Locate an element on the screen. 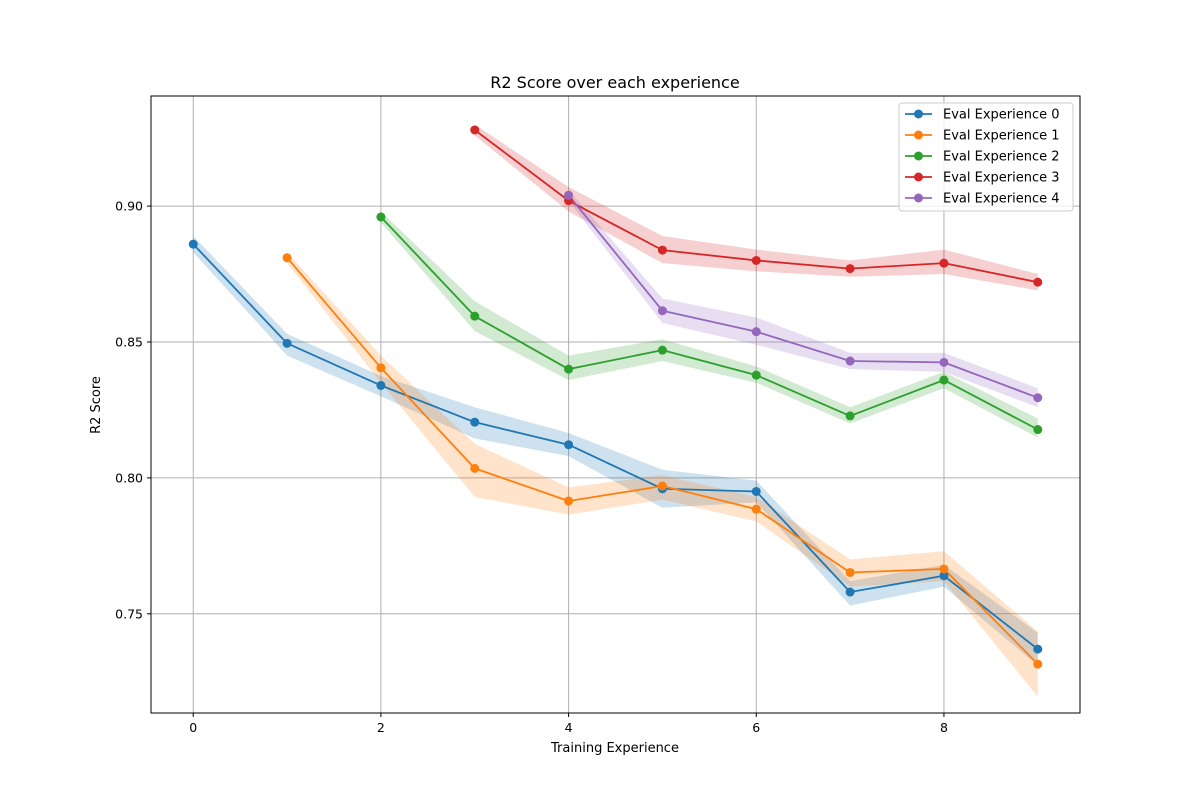 The height and width of the screenshot is (800, 1200). x-tick-label: 2 is located at coordinates (381, 727).